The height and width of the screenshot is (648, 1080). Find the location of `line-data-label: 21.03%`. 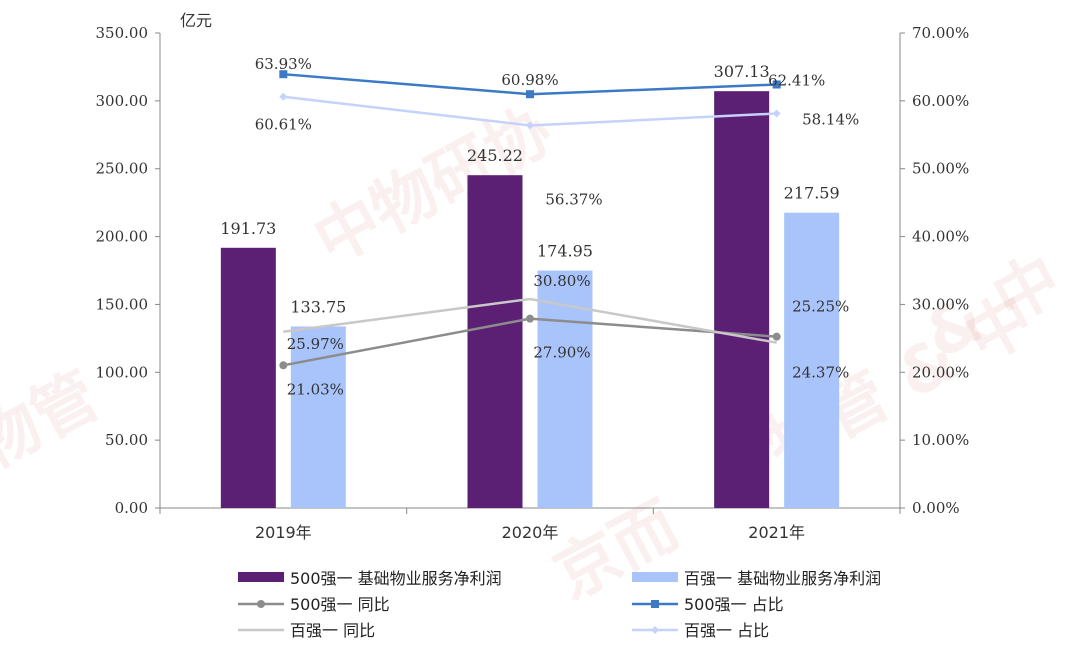

line-data-label: 21.03% is located at coordinates (315, 389).